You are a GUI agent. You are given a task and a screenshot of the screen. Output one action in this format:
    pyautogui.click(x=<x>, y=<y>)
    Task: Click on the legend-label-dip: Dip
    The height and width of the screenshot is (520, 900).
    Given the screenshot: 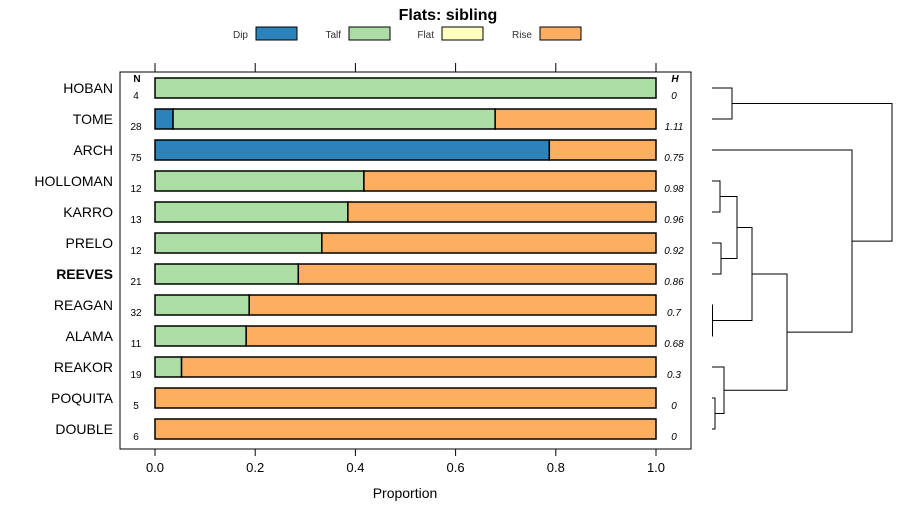 What is the action you would take?
    pyautogui.click(x=240, y=35)
    